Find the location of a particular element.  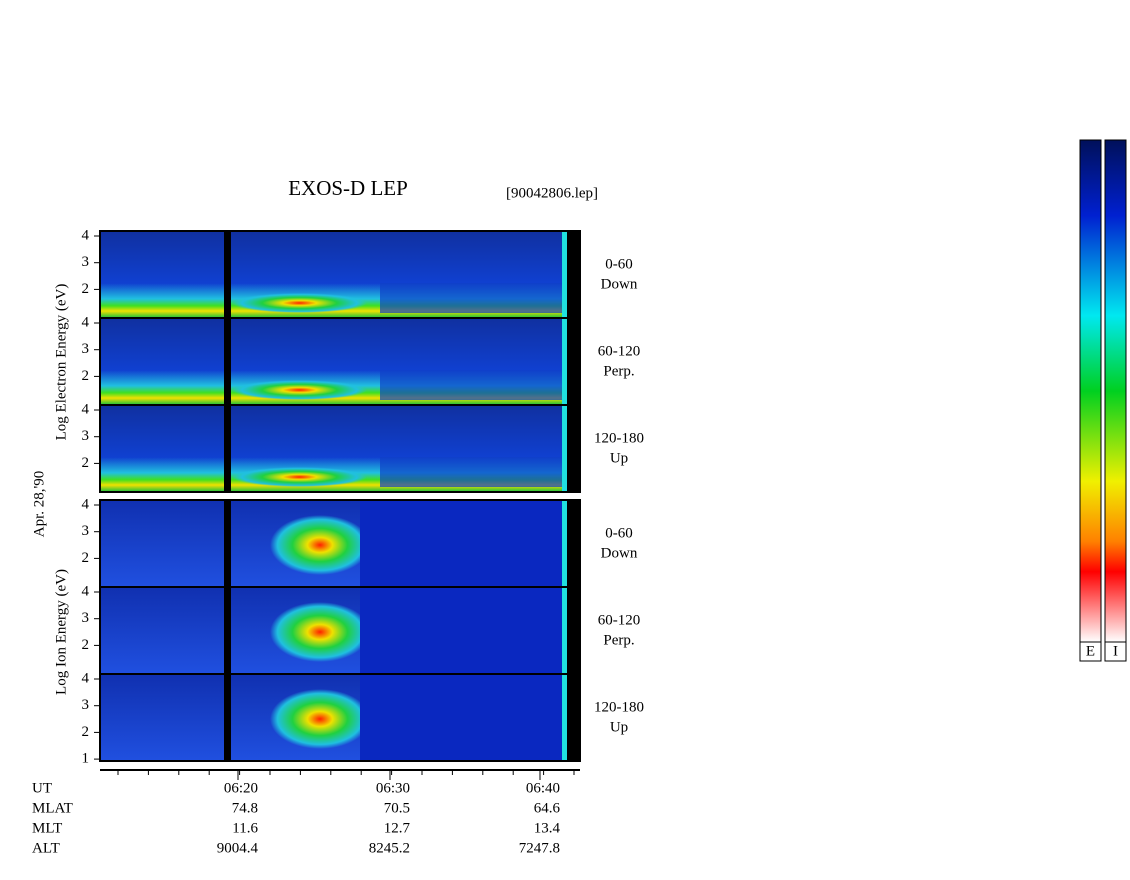

row-value: 64.6 is located at coordinates (547, 808).